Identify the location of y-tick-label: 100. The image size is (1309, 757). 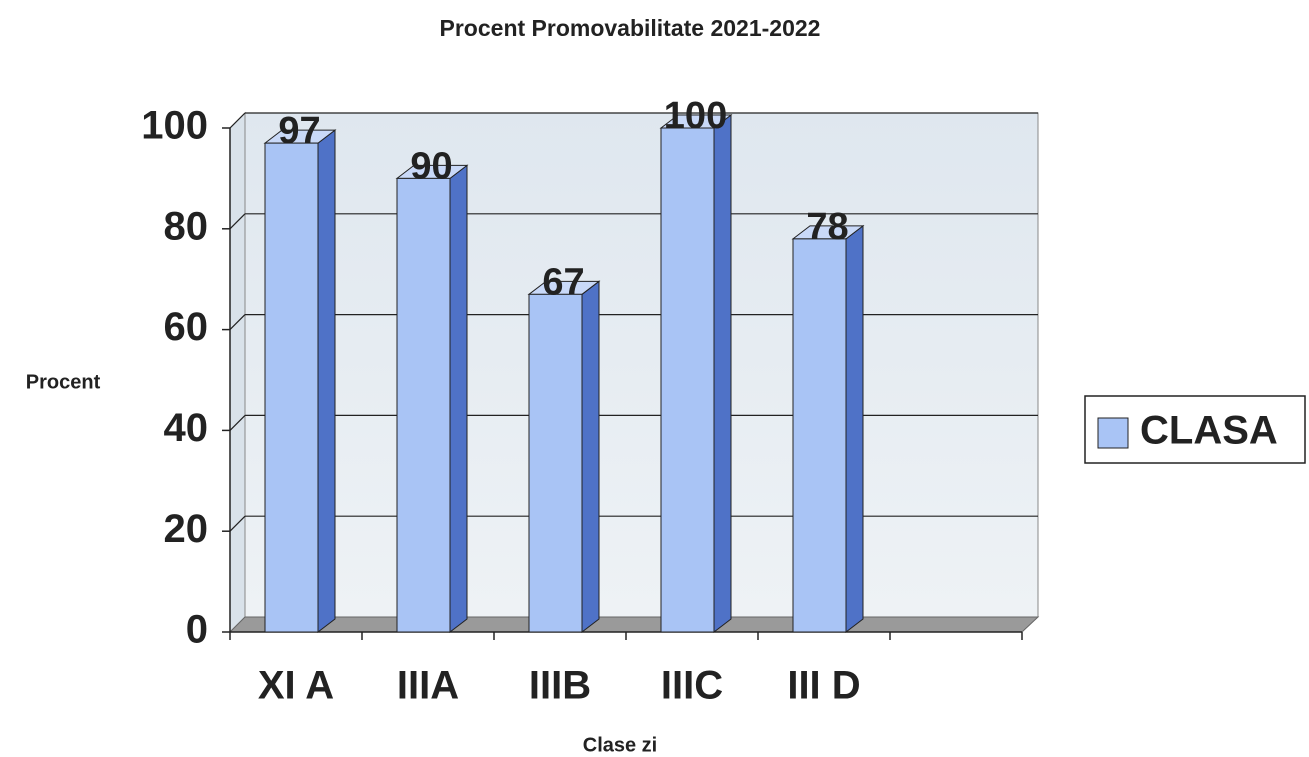
(174, 126).